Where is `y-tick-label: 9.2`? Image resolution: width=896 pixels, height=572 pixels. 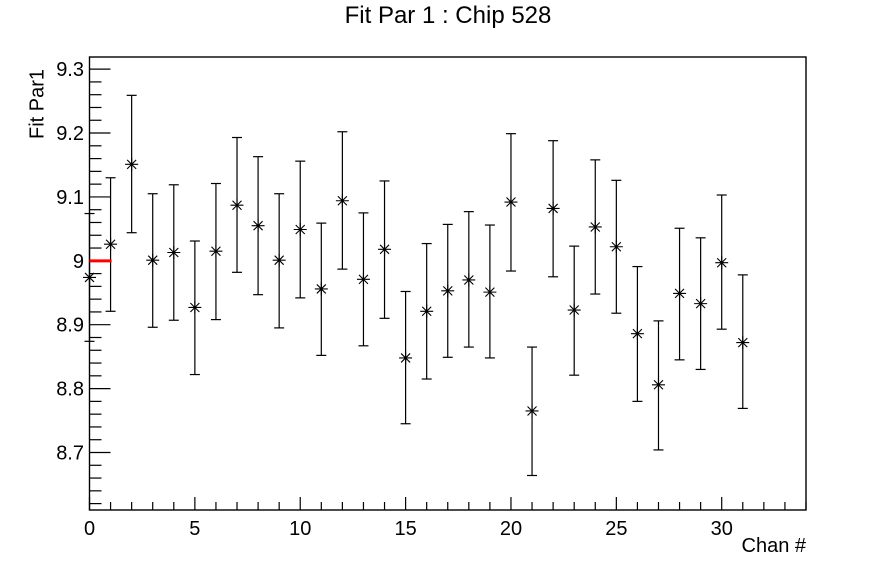 y-tick-label: 9.2 is located at coordinates (70, 134).